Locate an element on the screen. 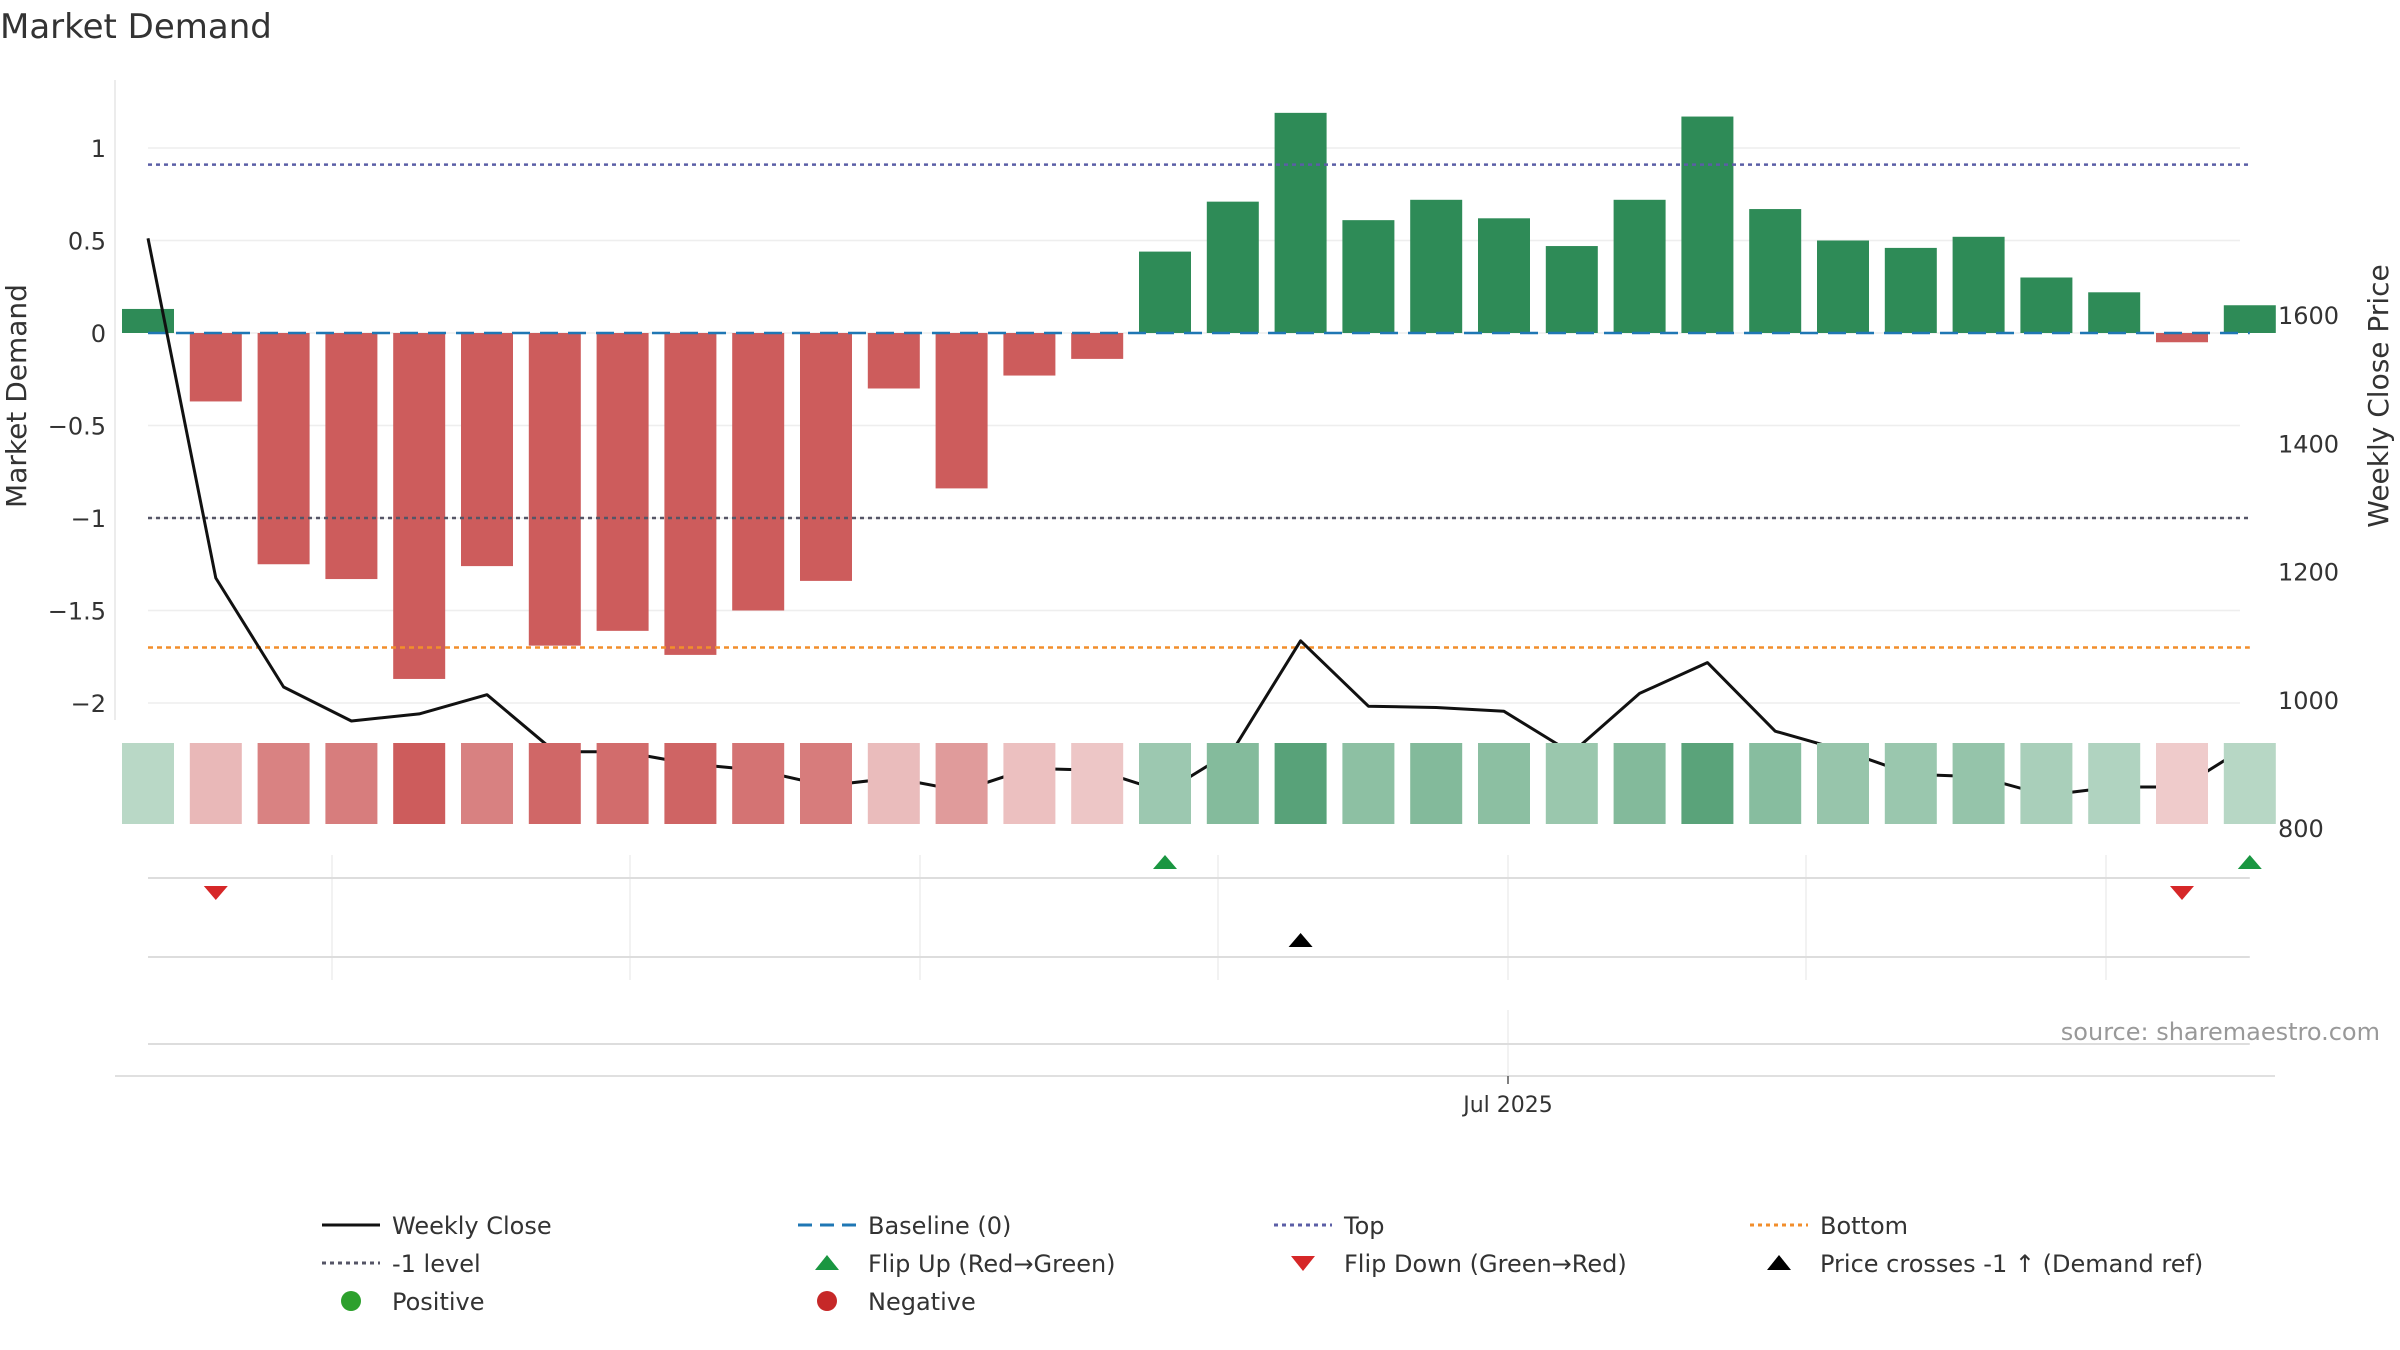 The height and width of the screenshot is (1350, 2400). legend-item: Bottom is located at coordinates (1829, 1226).